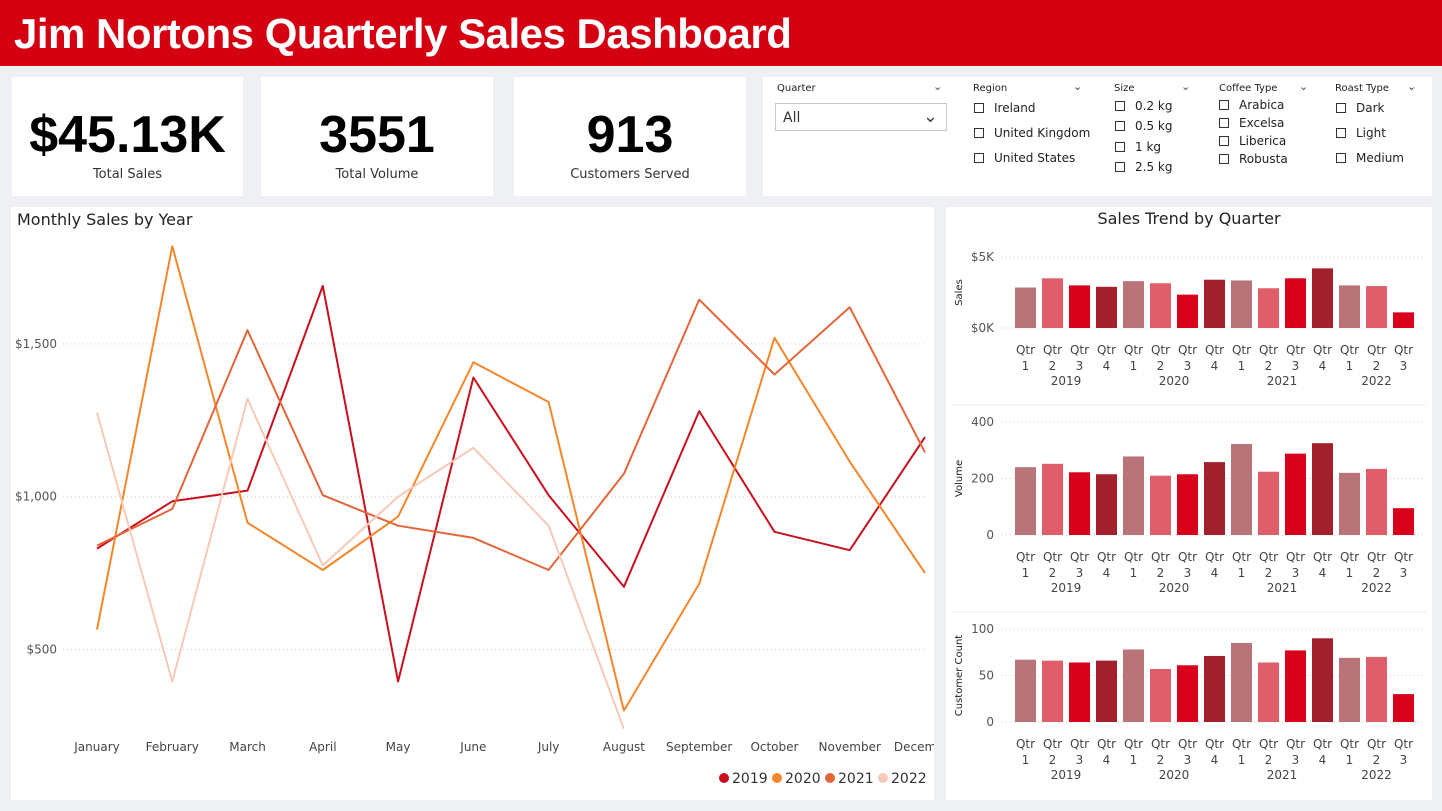 The height and width of the screenshot is (811, 1442). I want to click on y-tick-label: 400, so click(982, 422).